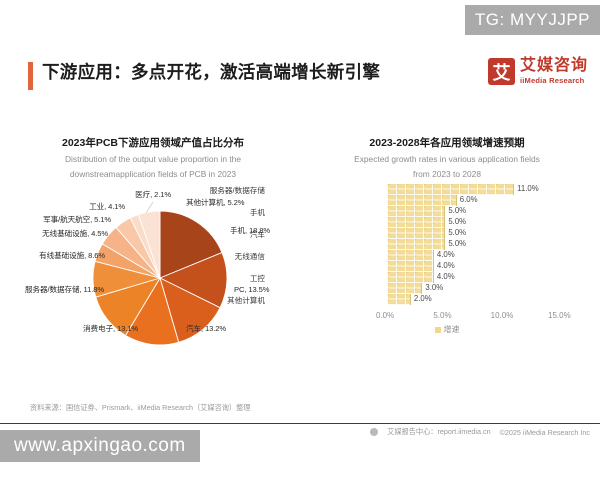 This screenshot has height=480, width=600. I want to click on bar-row: 4.0%, so click(473, 266).